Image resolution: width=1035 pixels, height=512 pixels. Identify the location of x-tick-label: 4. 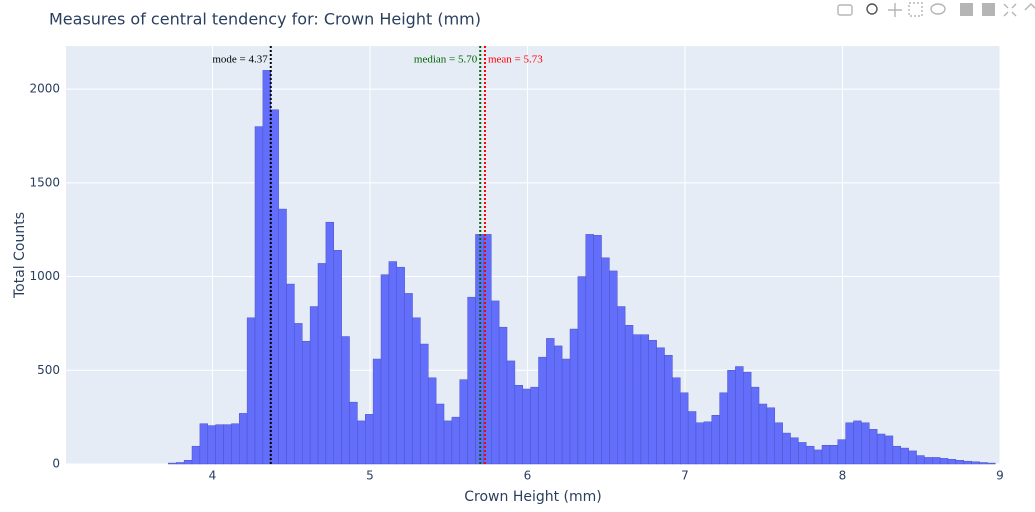
(213, 476).